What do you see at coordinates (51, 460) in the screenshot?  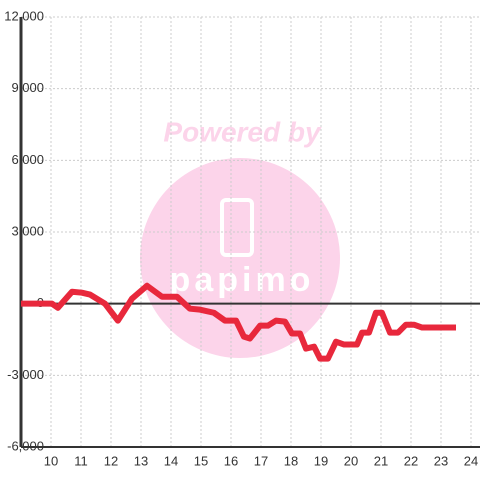 I see `x-tick-label: 10` at bounding box center [51, 460].